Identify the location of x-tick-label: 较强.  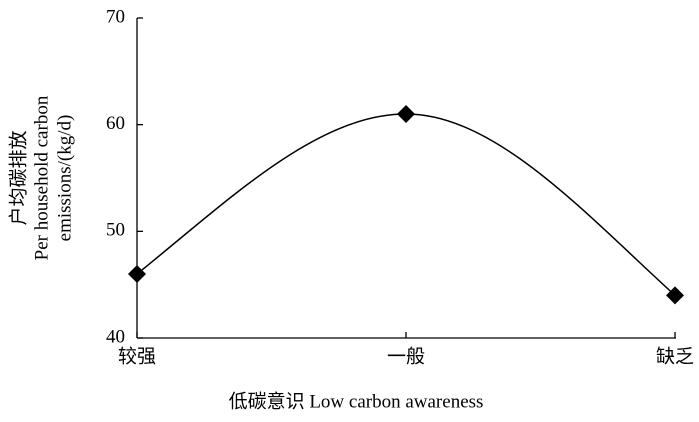
(137, 356).